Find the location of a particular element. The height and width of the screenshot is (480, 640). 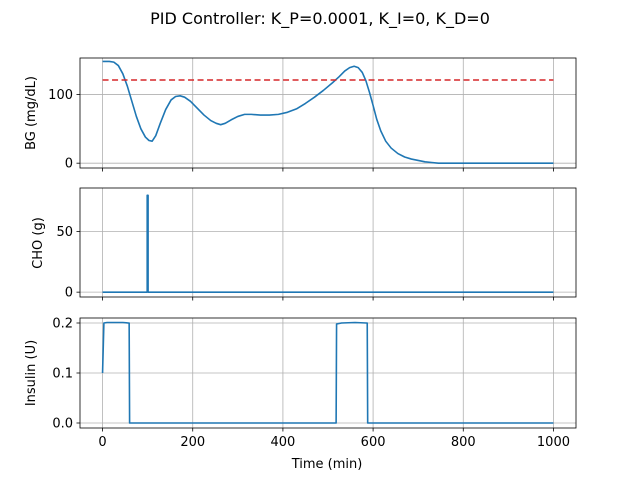

xtick-label: 400 is located at coordinates (282, 442).